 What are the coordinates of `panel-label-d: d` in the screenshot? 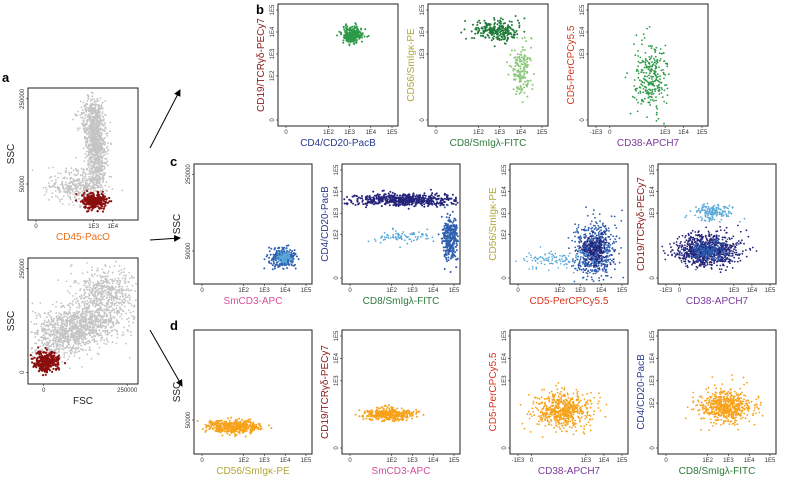 It's located at (174, 325).